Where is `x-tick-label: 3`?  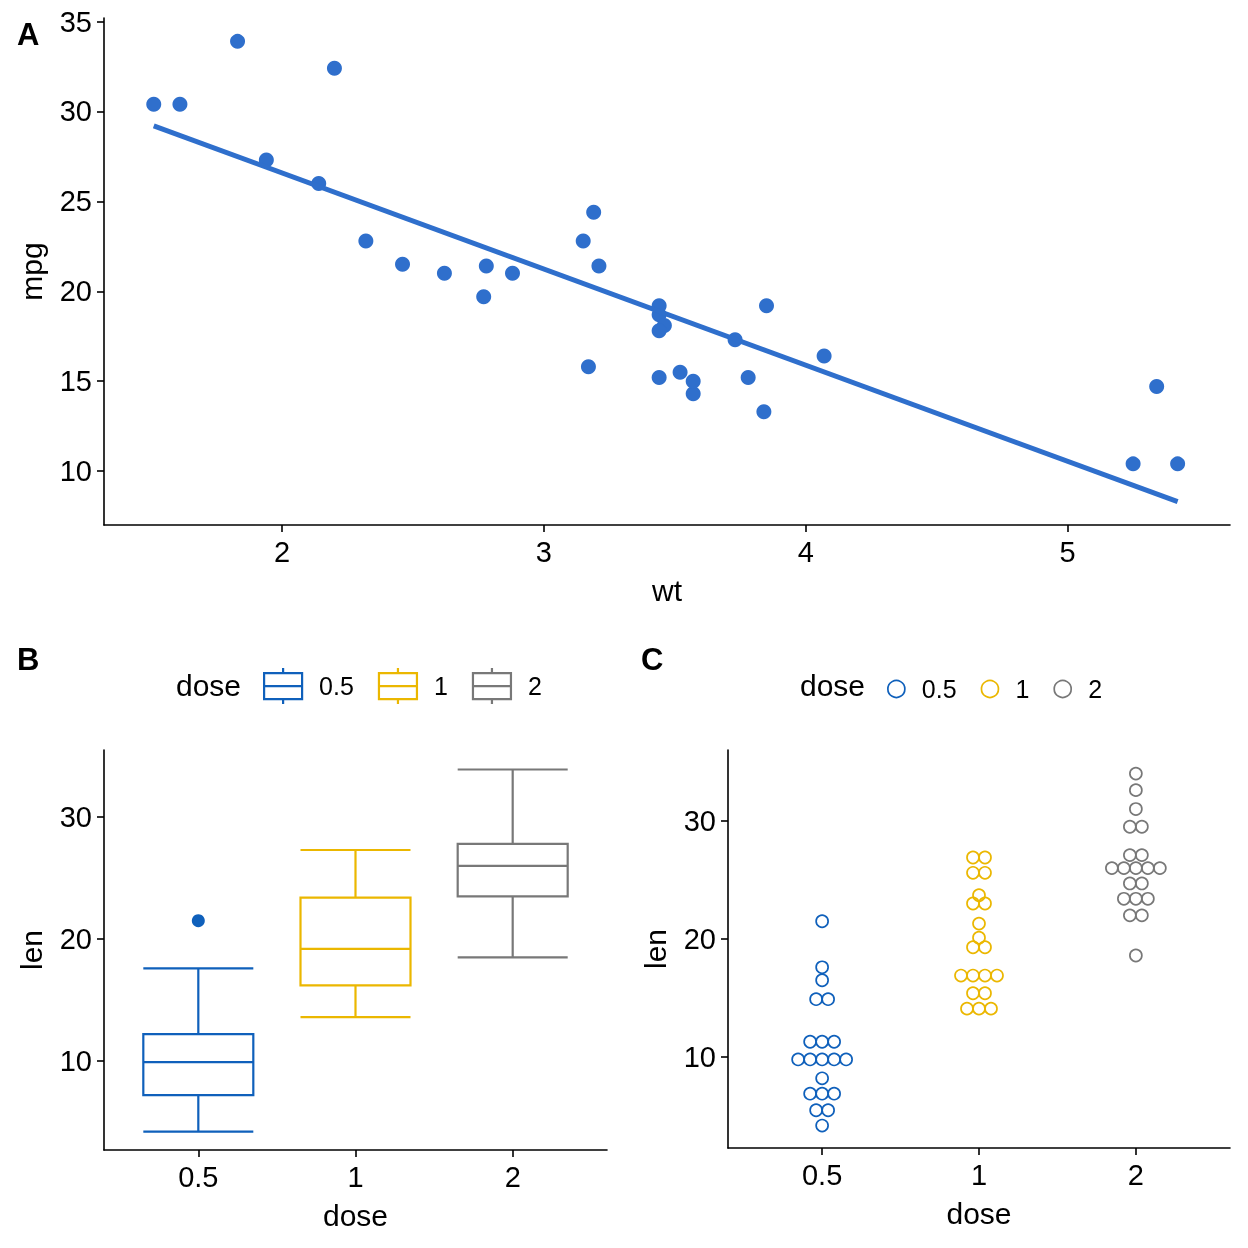
x-tick-label: 3 is located at coordinates (543, 551).